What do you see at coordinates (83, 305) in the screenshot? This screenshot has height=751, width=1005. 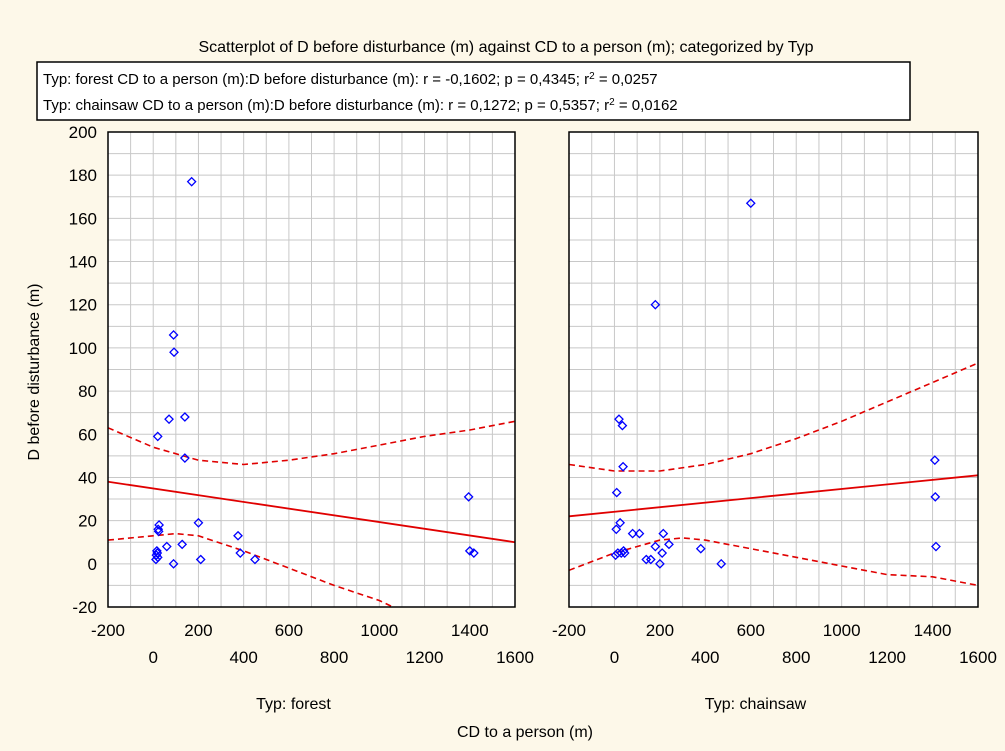 I see `y-tick-label: 120` at bounding box center [83, 305].